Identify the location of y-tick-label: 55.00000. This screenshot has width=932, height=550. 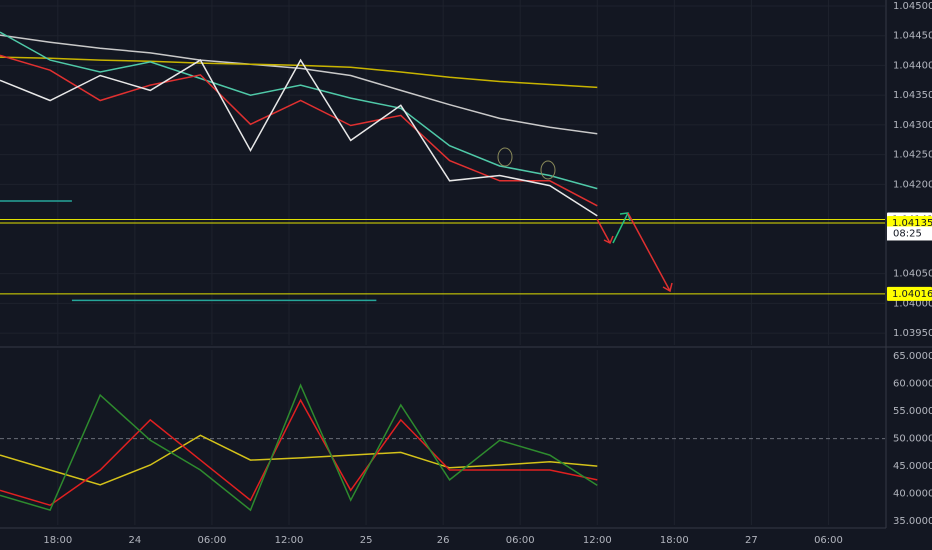
(912, 411).